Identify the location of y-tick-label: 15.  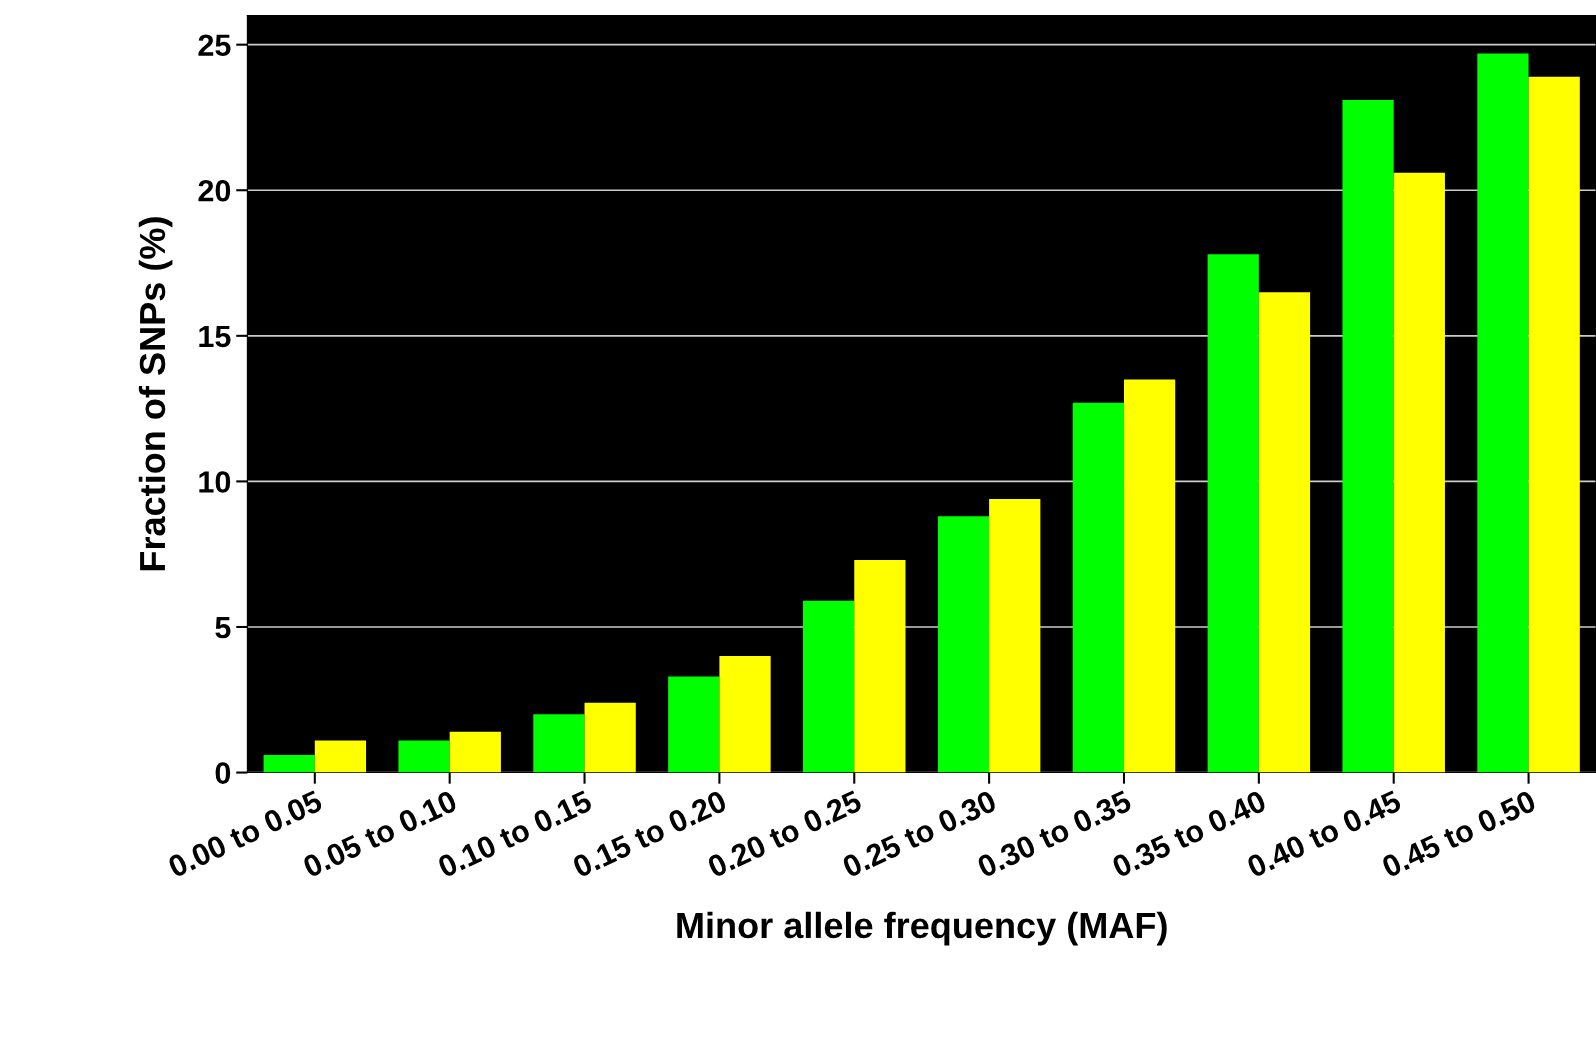
(215, 336).